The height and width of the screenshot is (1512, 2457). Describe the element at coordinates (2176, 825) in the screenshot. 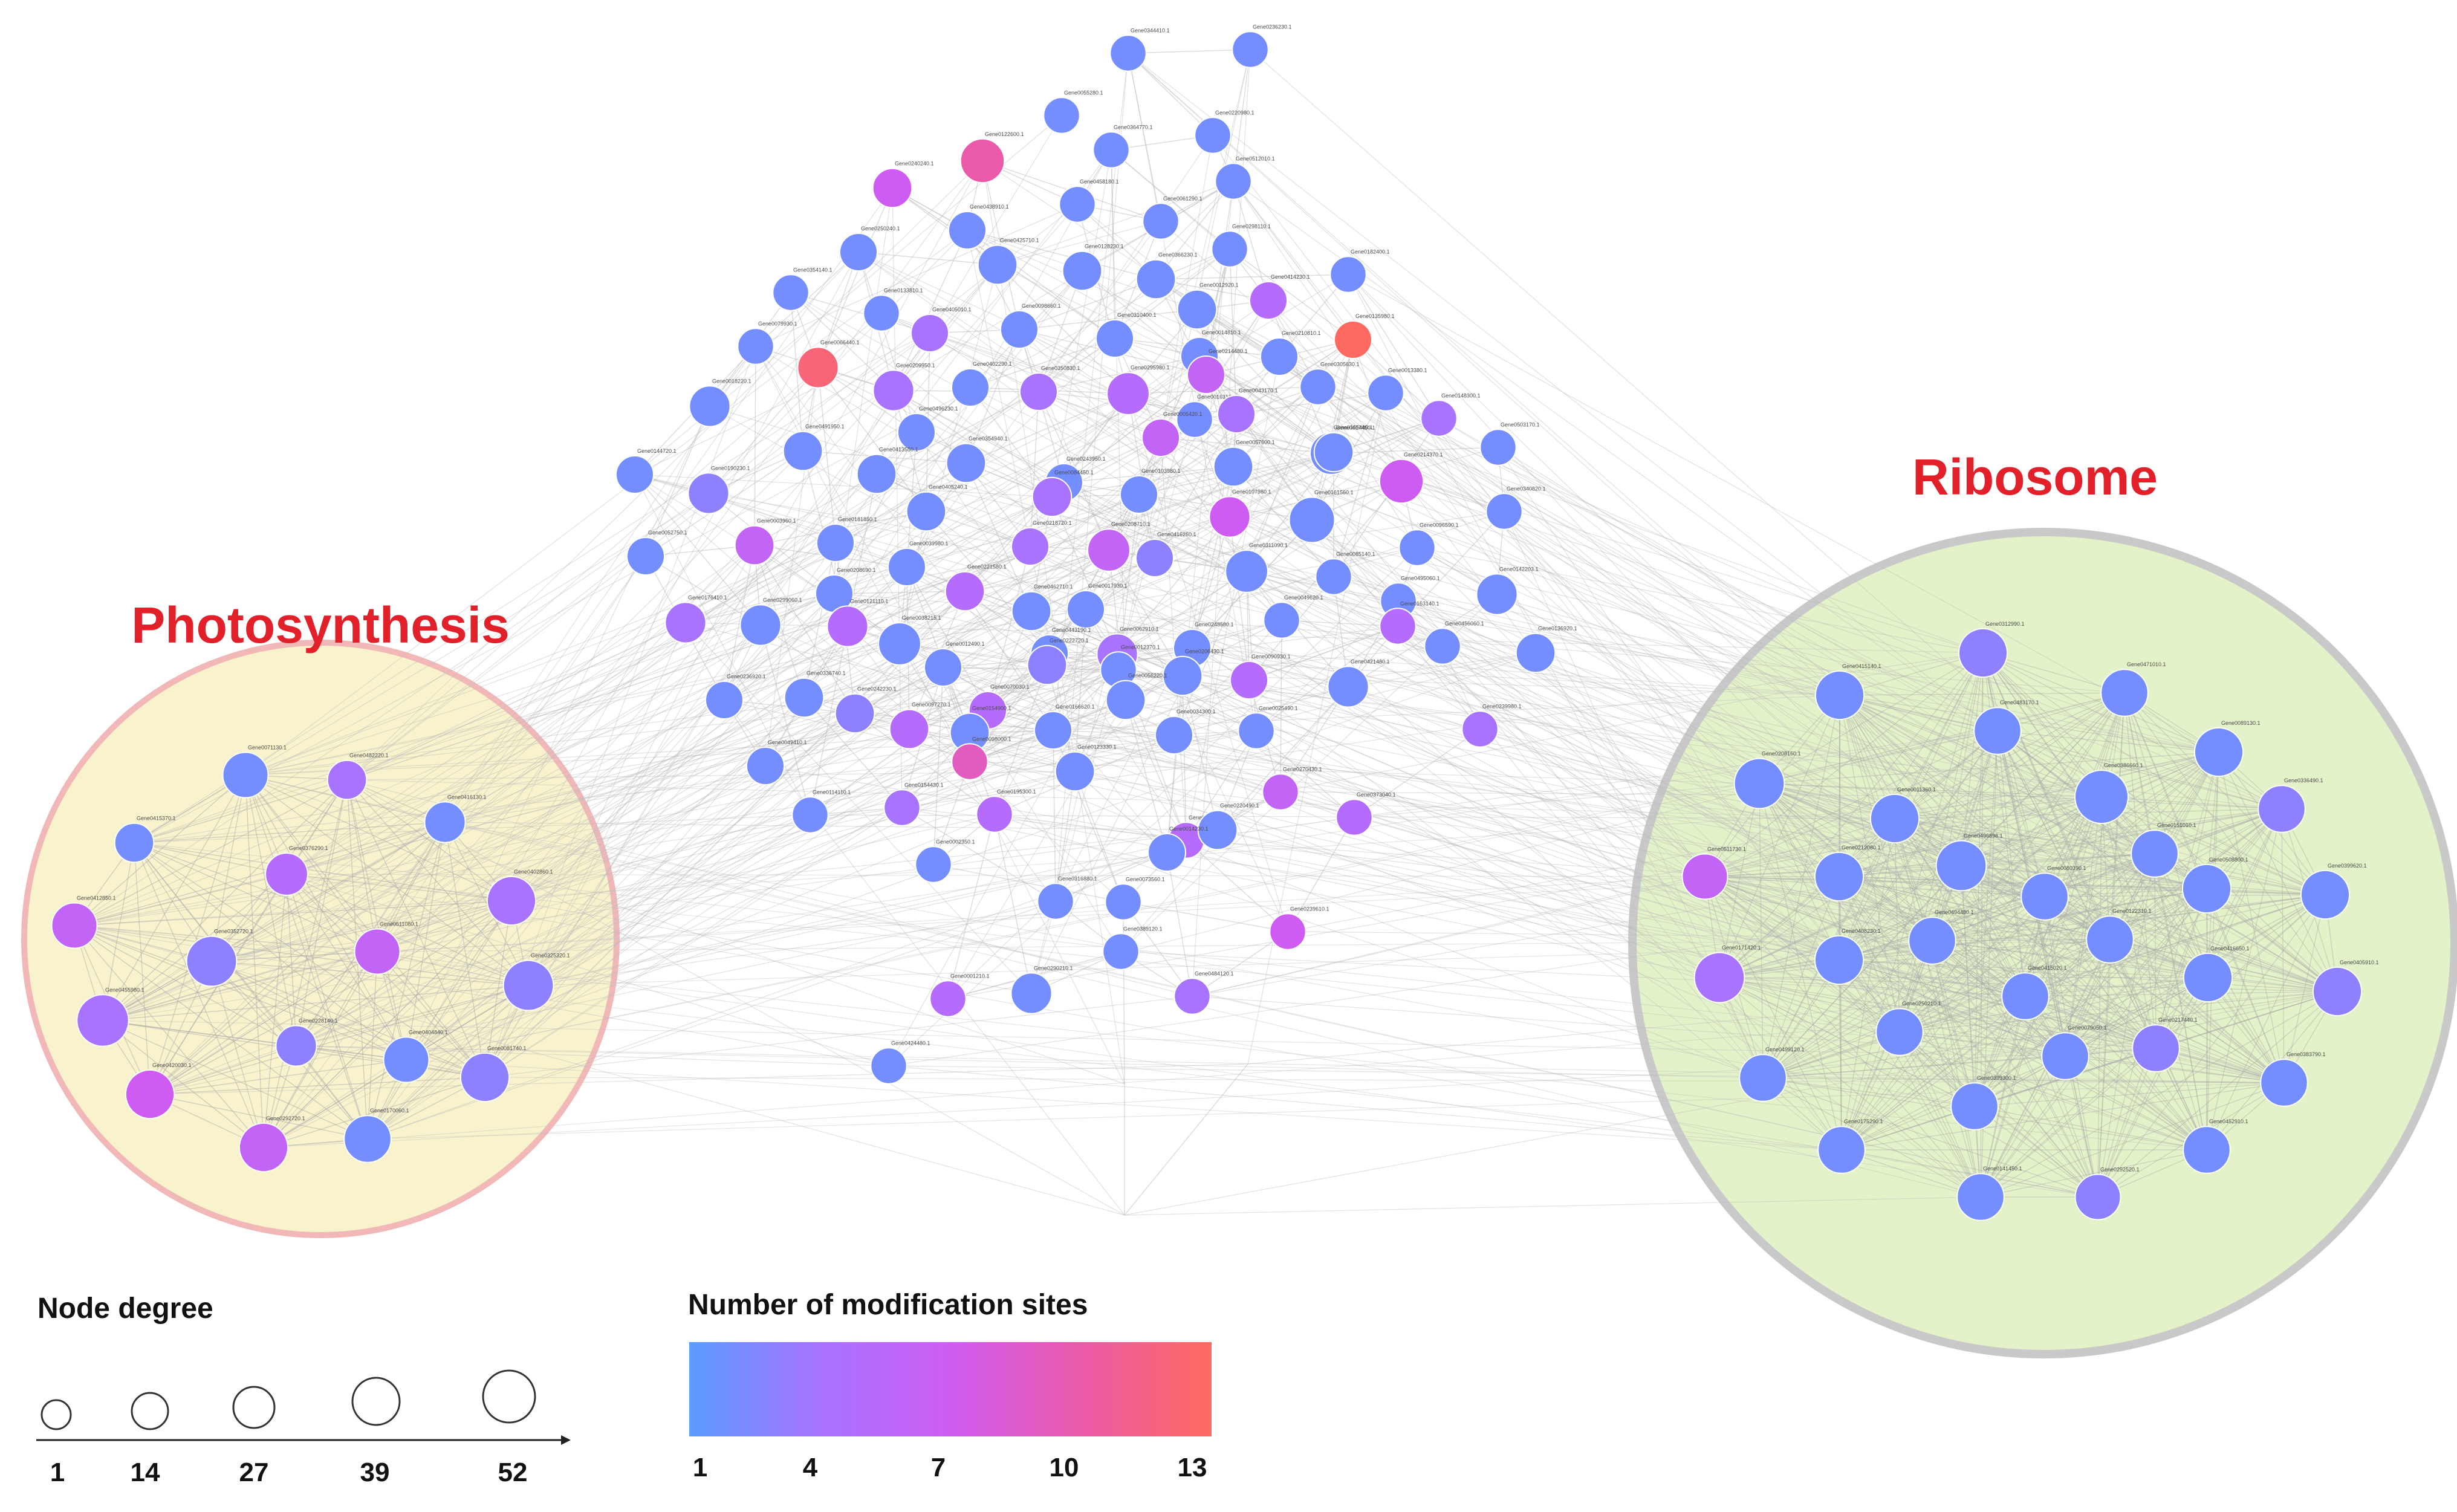

I see `gene-node-label: Gene0151010.1` at that location.